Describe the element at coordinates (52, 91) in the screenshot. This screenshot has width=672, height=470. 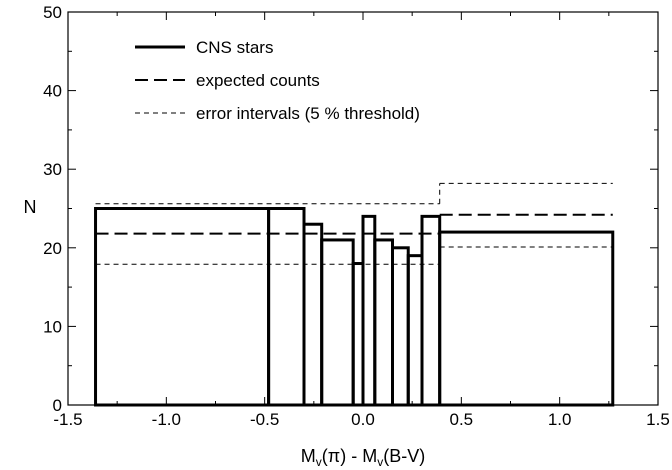
I see `y-tick-label: 40` at that location.